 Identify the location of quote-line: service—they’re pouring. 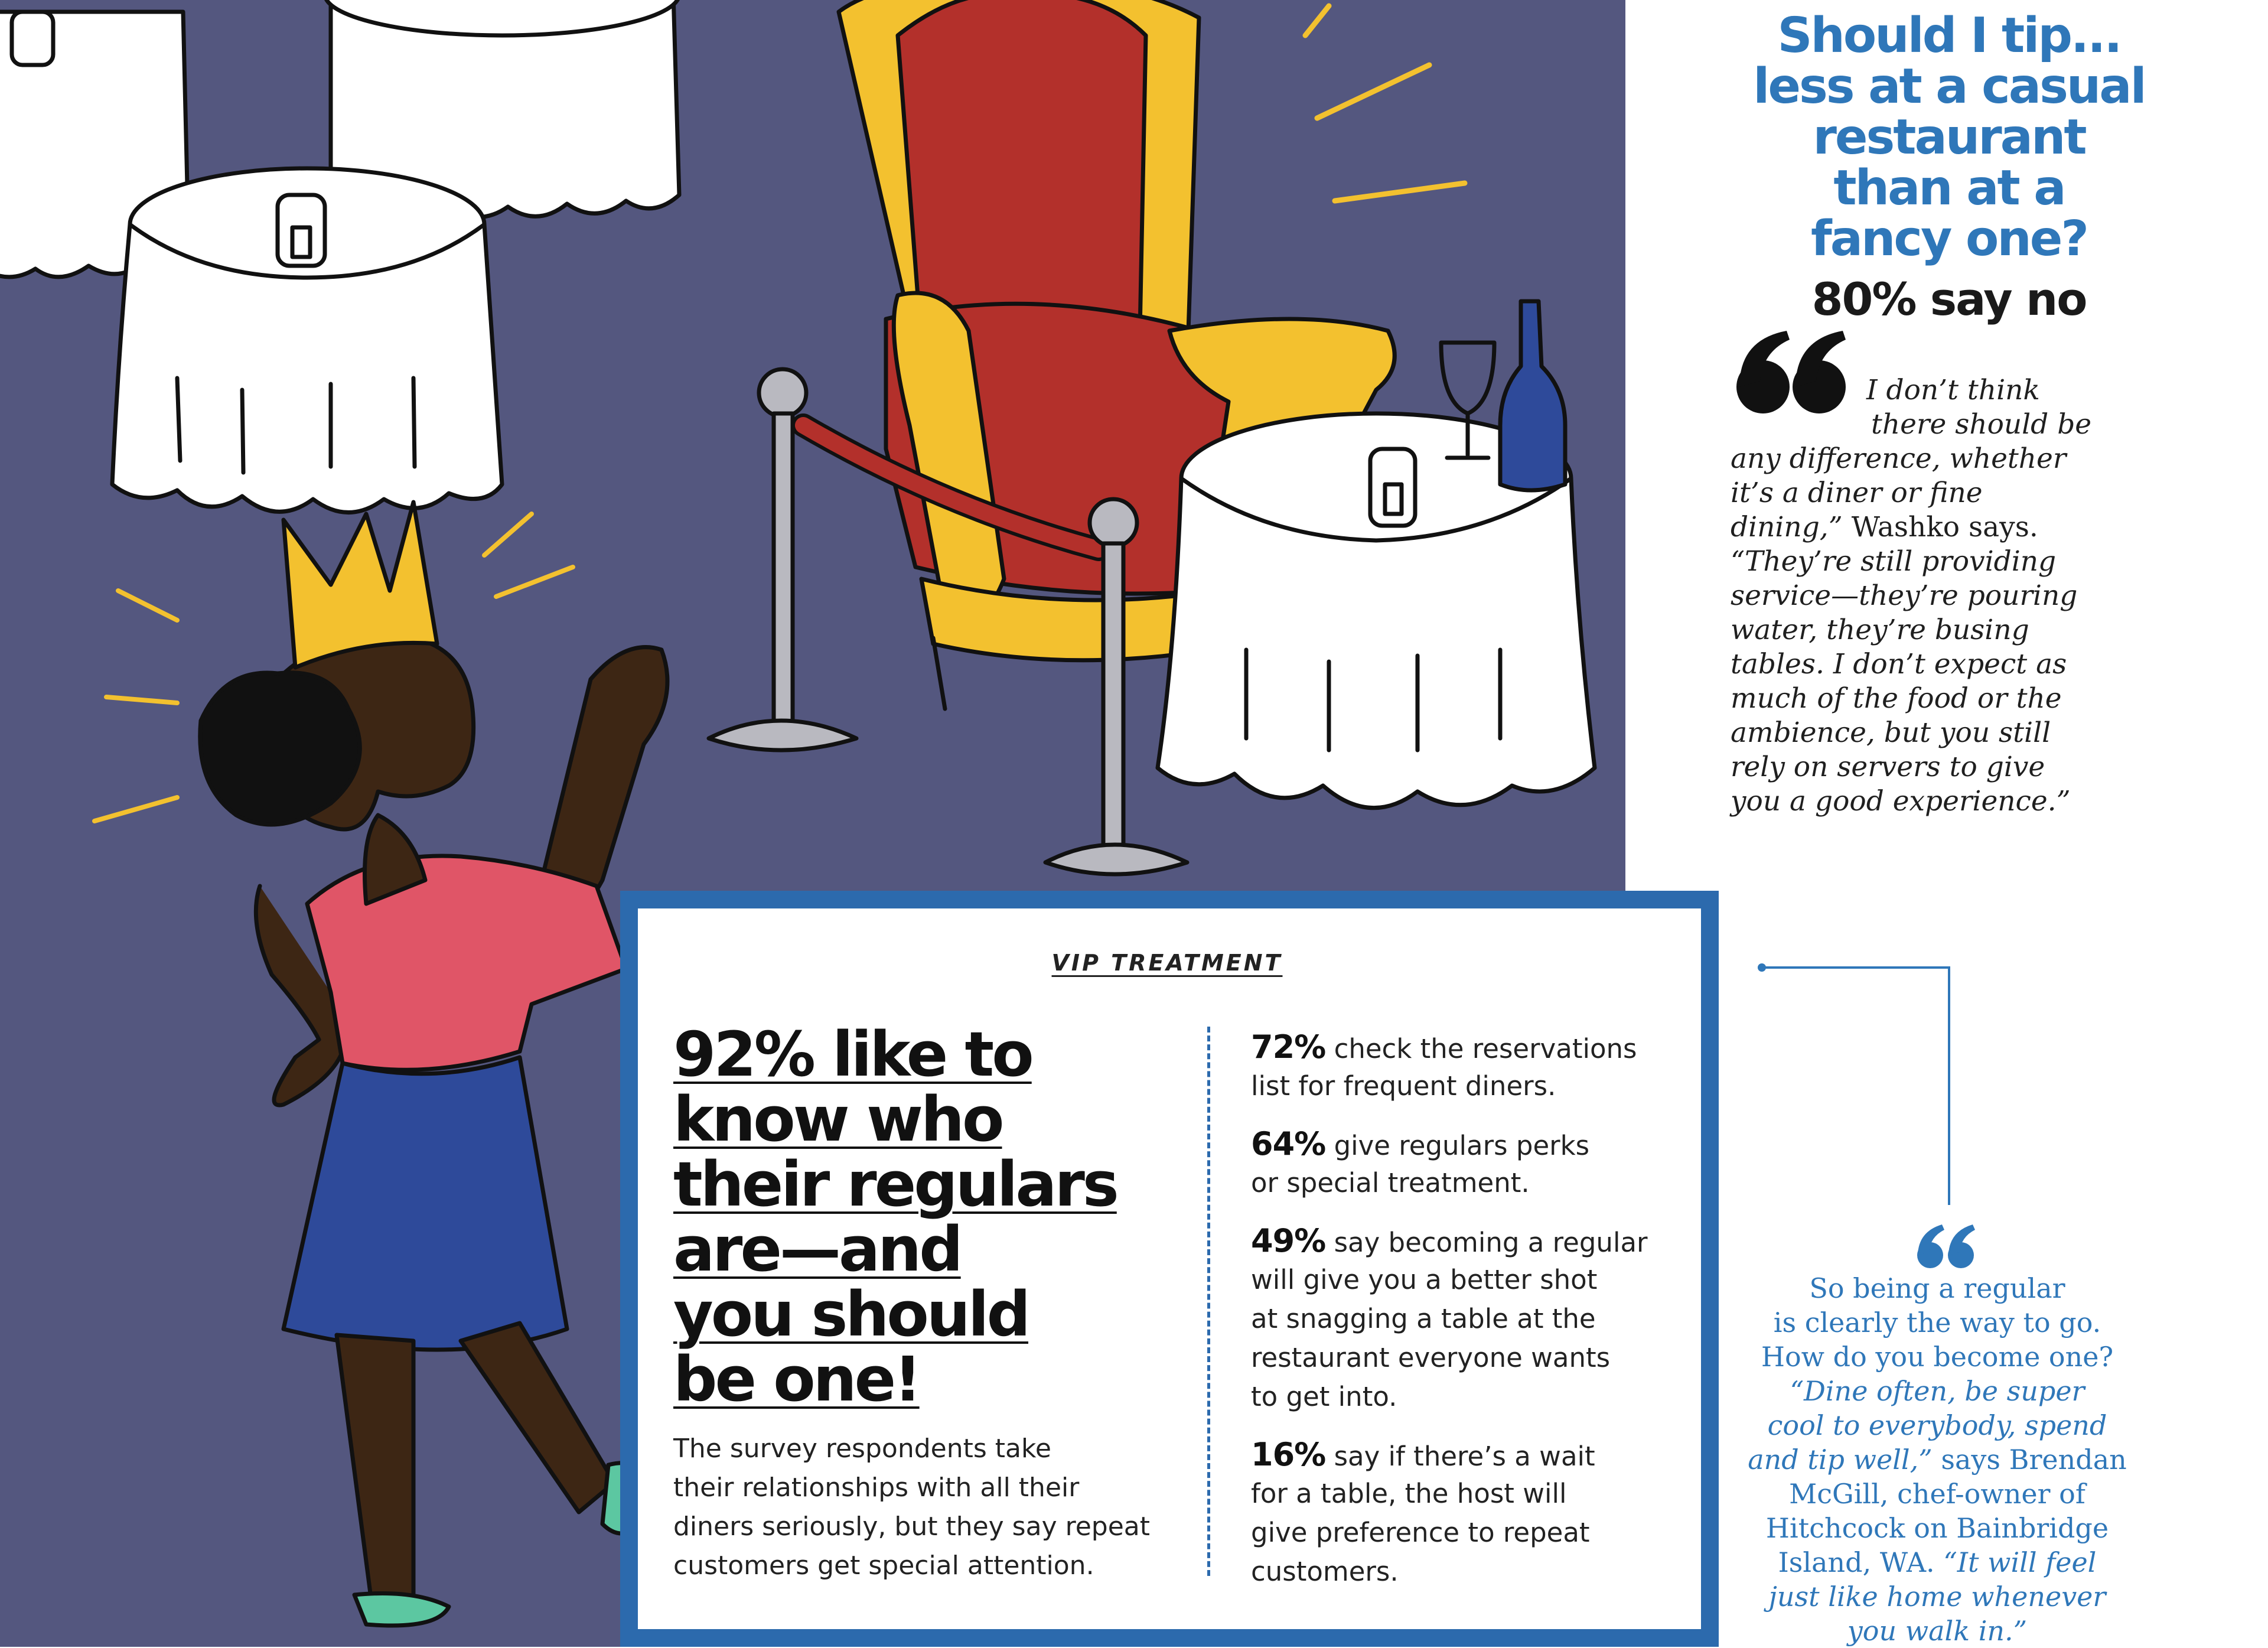
(1904, 595).